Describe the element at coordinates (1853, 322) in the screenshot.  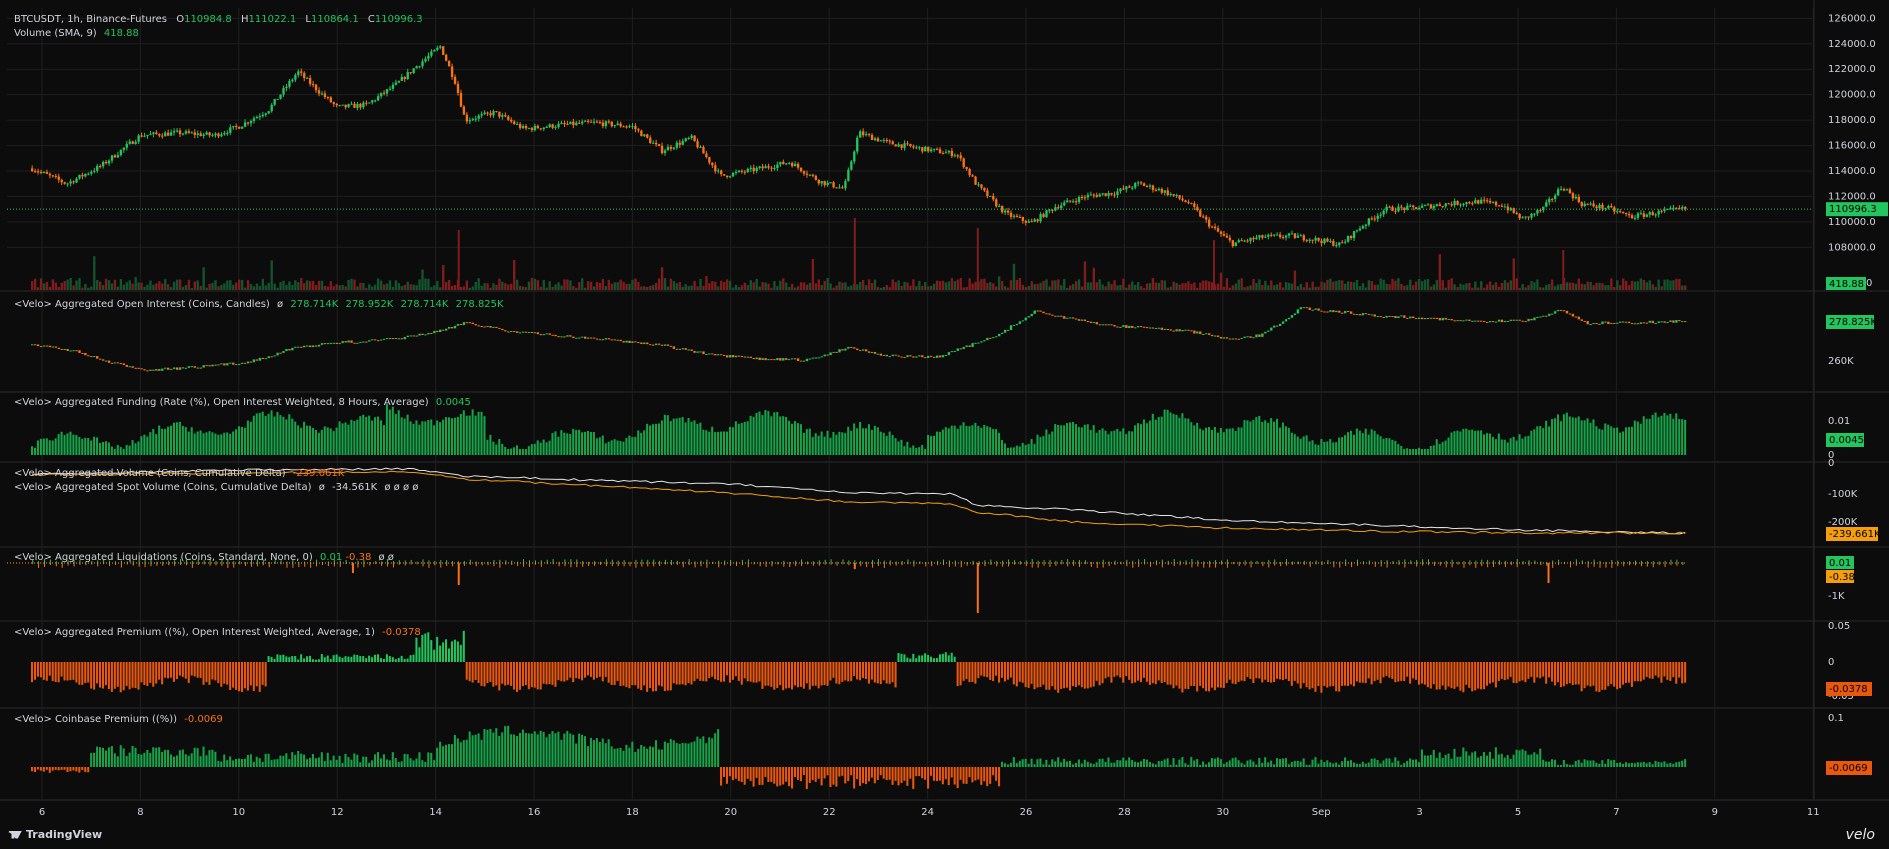
I see `oi-tag-text: 278.825K` at that location.